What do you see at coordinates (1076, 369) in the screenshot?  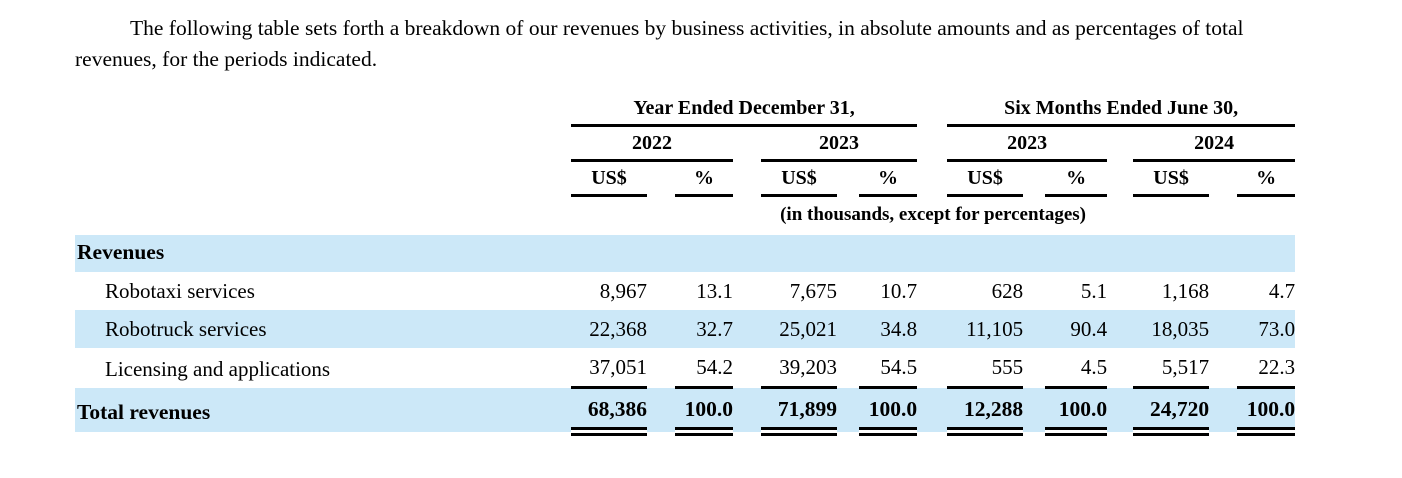 I see `value-cell: 4.5` at bounding box center [1076, 369].